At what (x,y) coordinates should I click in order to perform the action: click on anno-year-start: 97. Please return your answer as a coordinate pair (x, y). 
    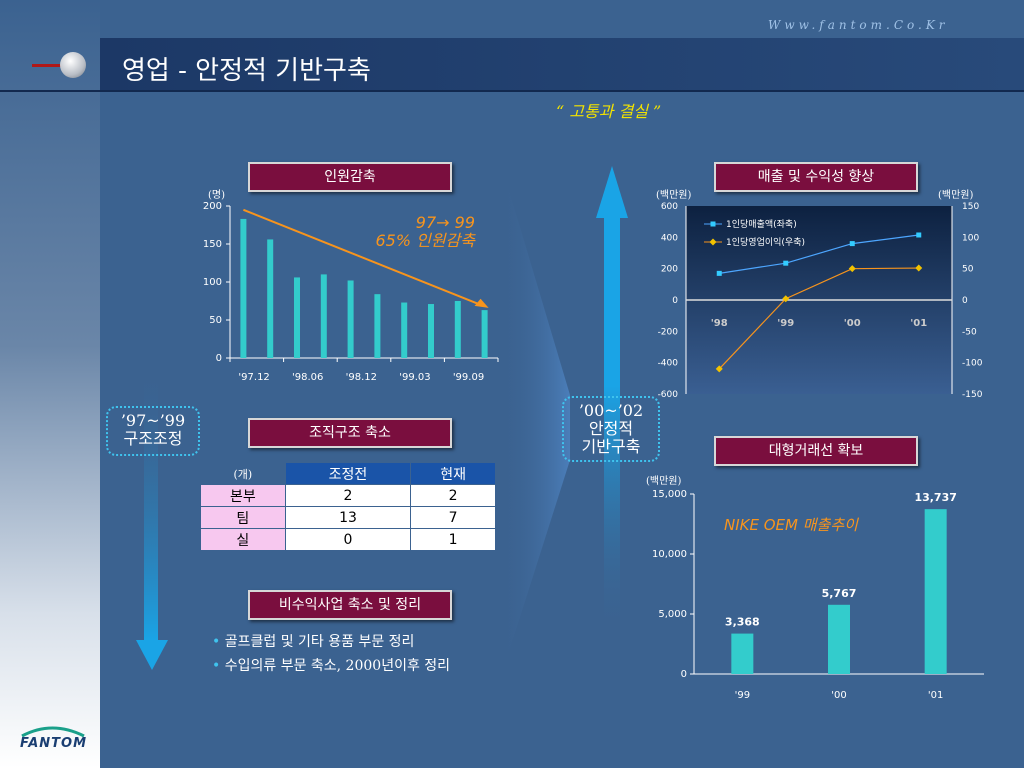
    Looking at the image, I should click on (426, 222).